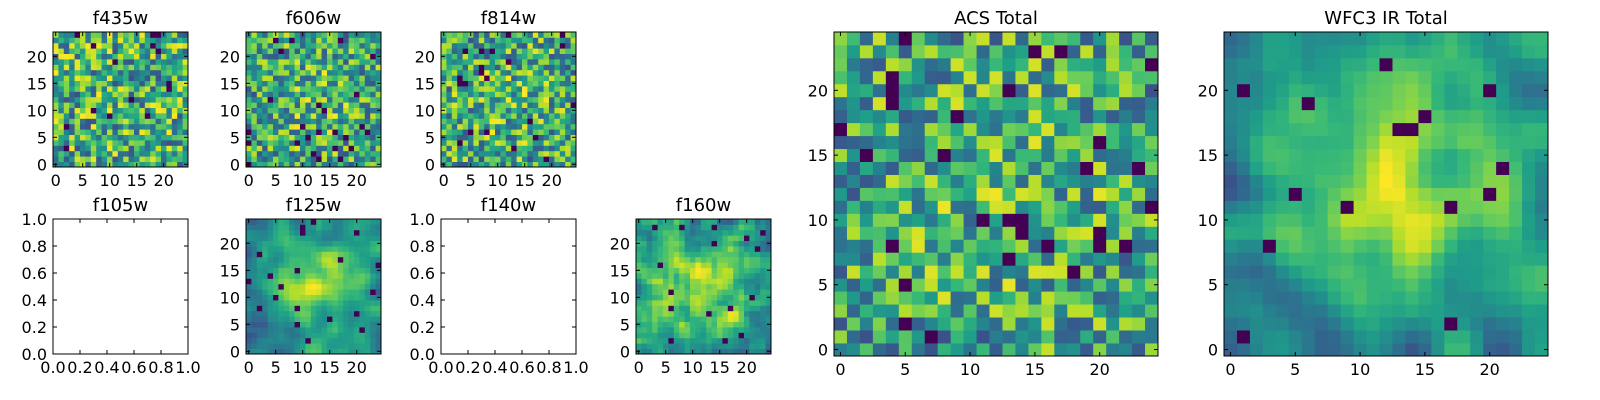  I want to click on axes-frame, so click(508, 99).